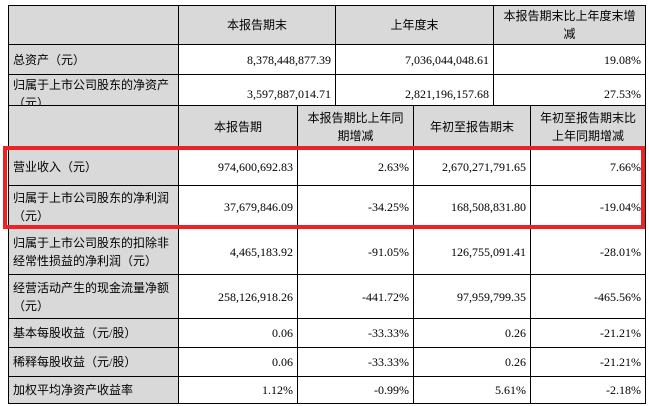 This screenshot has width=649, height=406. I want to click on col-header: 本报告期末比上年度末增减, so click(569, 25).